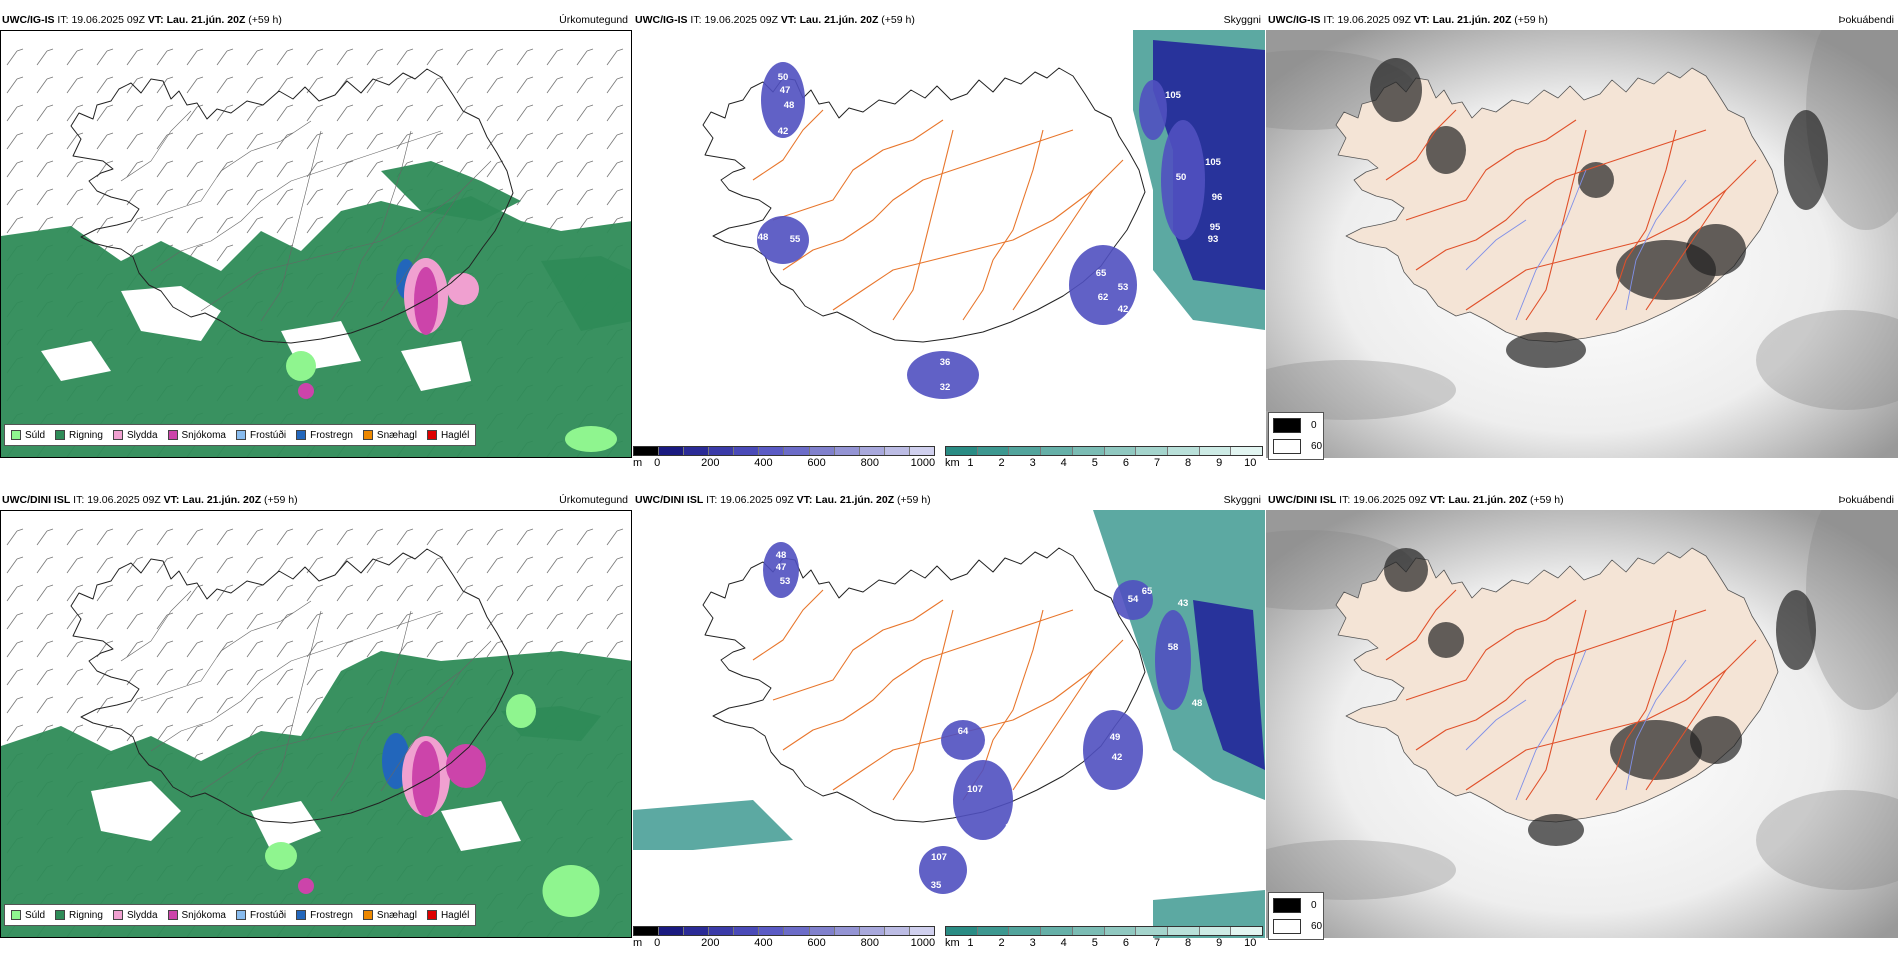 The image size is (1900, 960). What do you see at coordinates (1063, 463) in the screenshot?
I see `colorbar-tick: 4` at bounding box center [1063, 463].